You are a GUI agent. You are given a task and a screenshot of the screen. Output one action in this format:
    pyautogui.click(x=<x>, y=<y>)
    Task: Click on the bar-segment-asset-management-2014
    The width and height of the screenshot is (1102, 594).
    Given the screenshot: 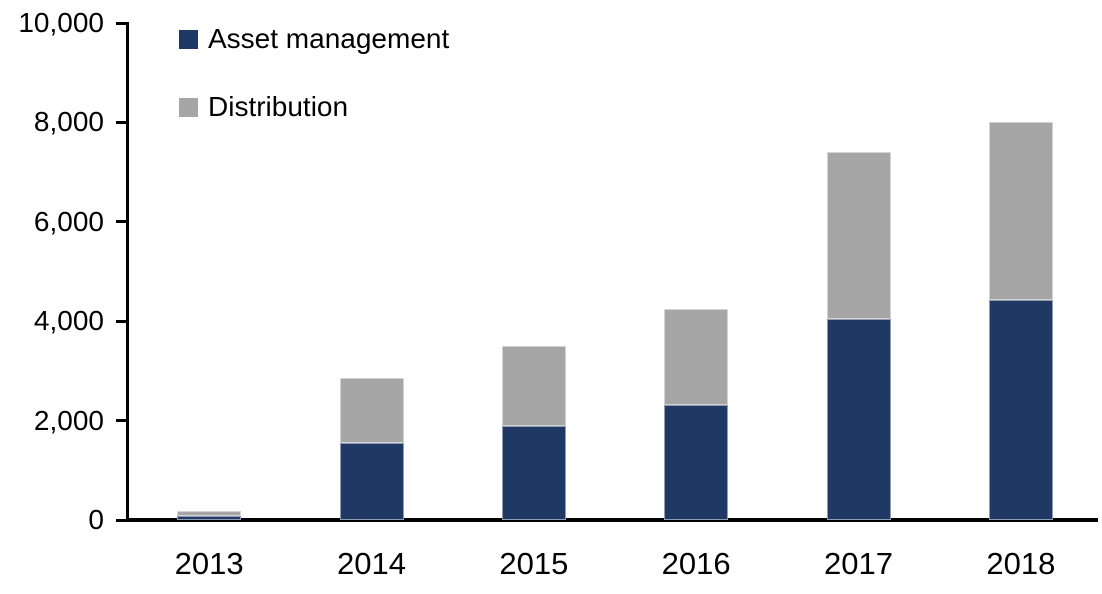 What is the action you would take?
    pyautogui.click(x=371, y=481)
    